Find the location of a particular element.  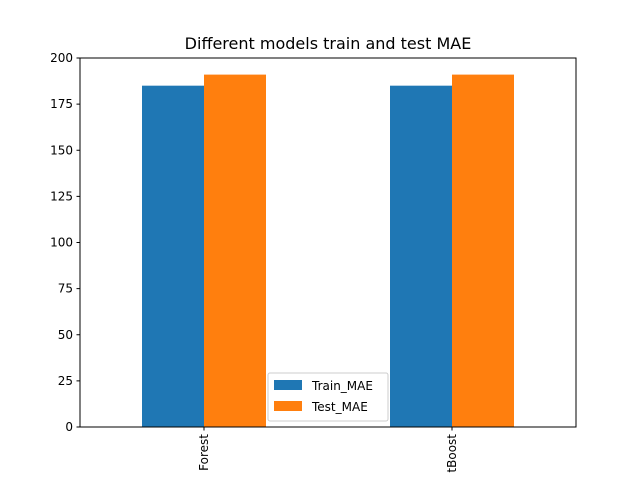

y-axis: 0 25 50 75 100 125 150 175 200 is located at coordinates (65, 242).